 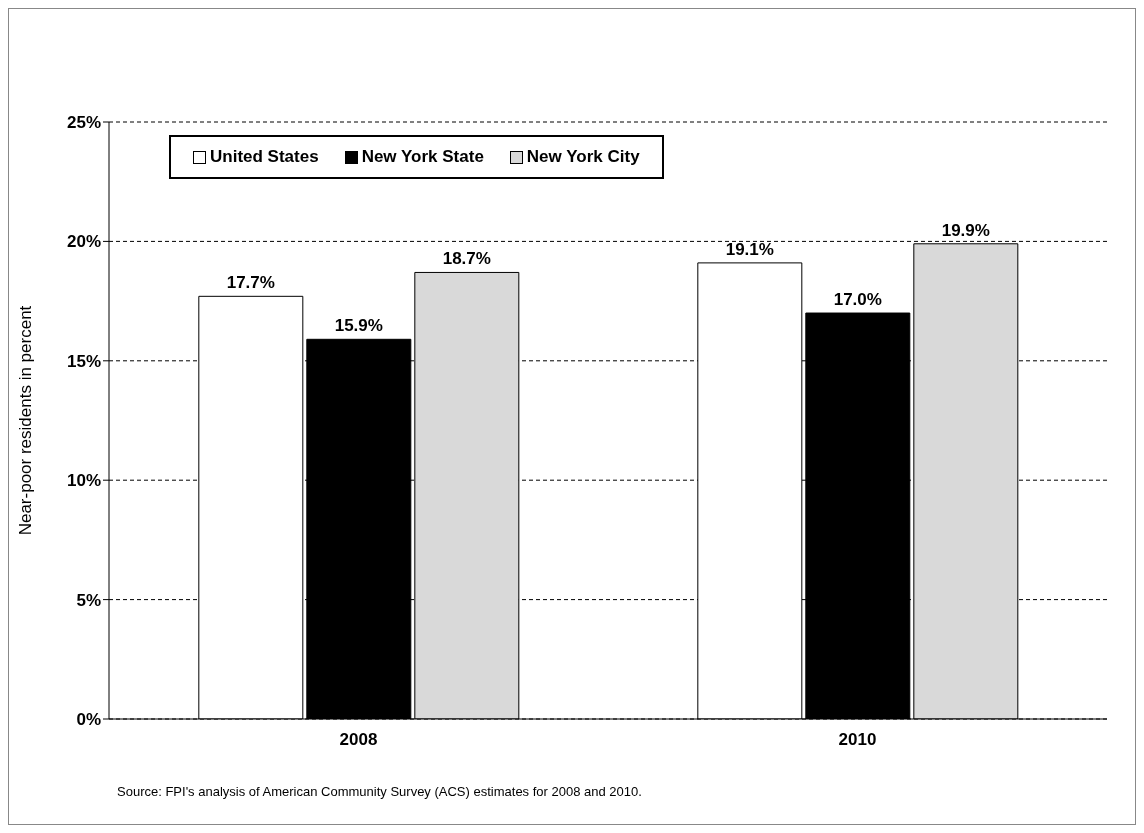 What do you see at coordinates (83, 242) in the screenshot?
I see `y-tick-label: 20%` at bounding box center [83, 242].